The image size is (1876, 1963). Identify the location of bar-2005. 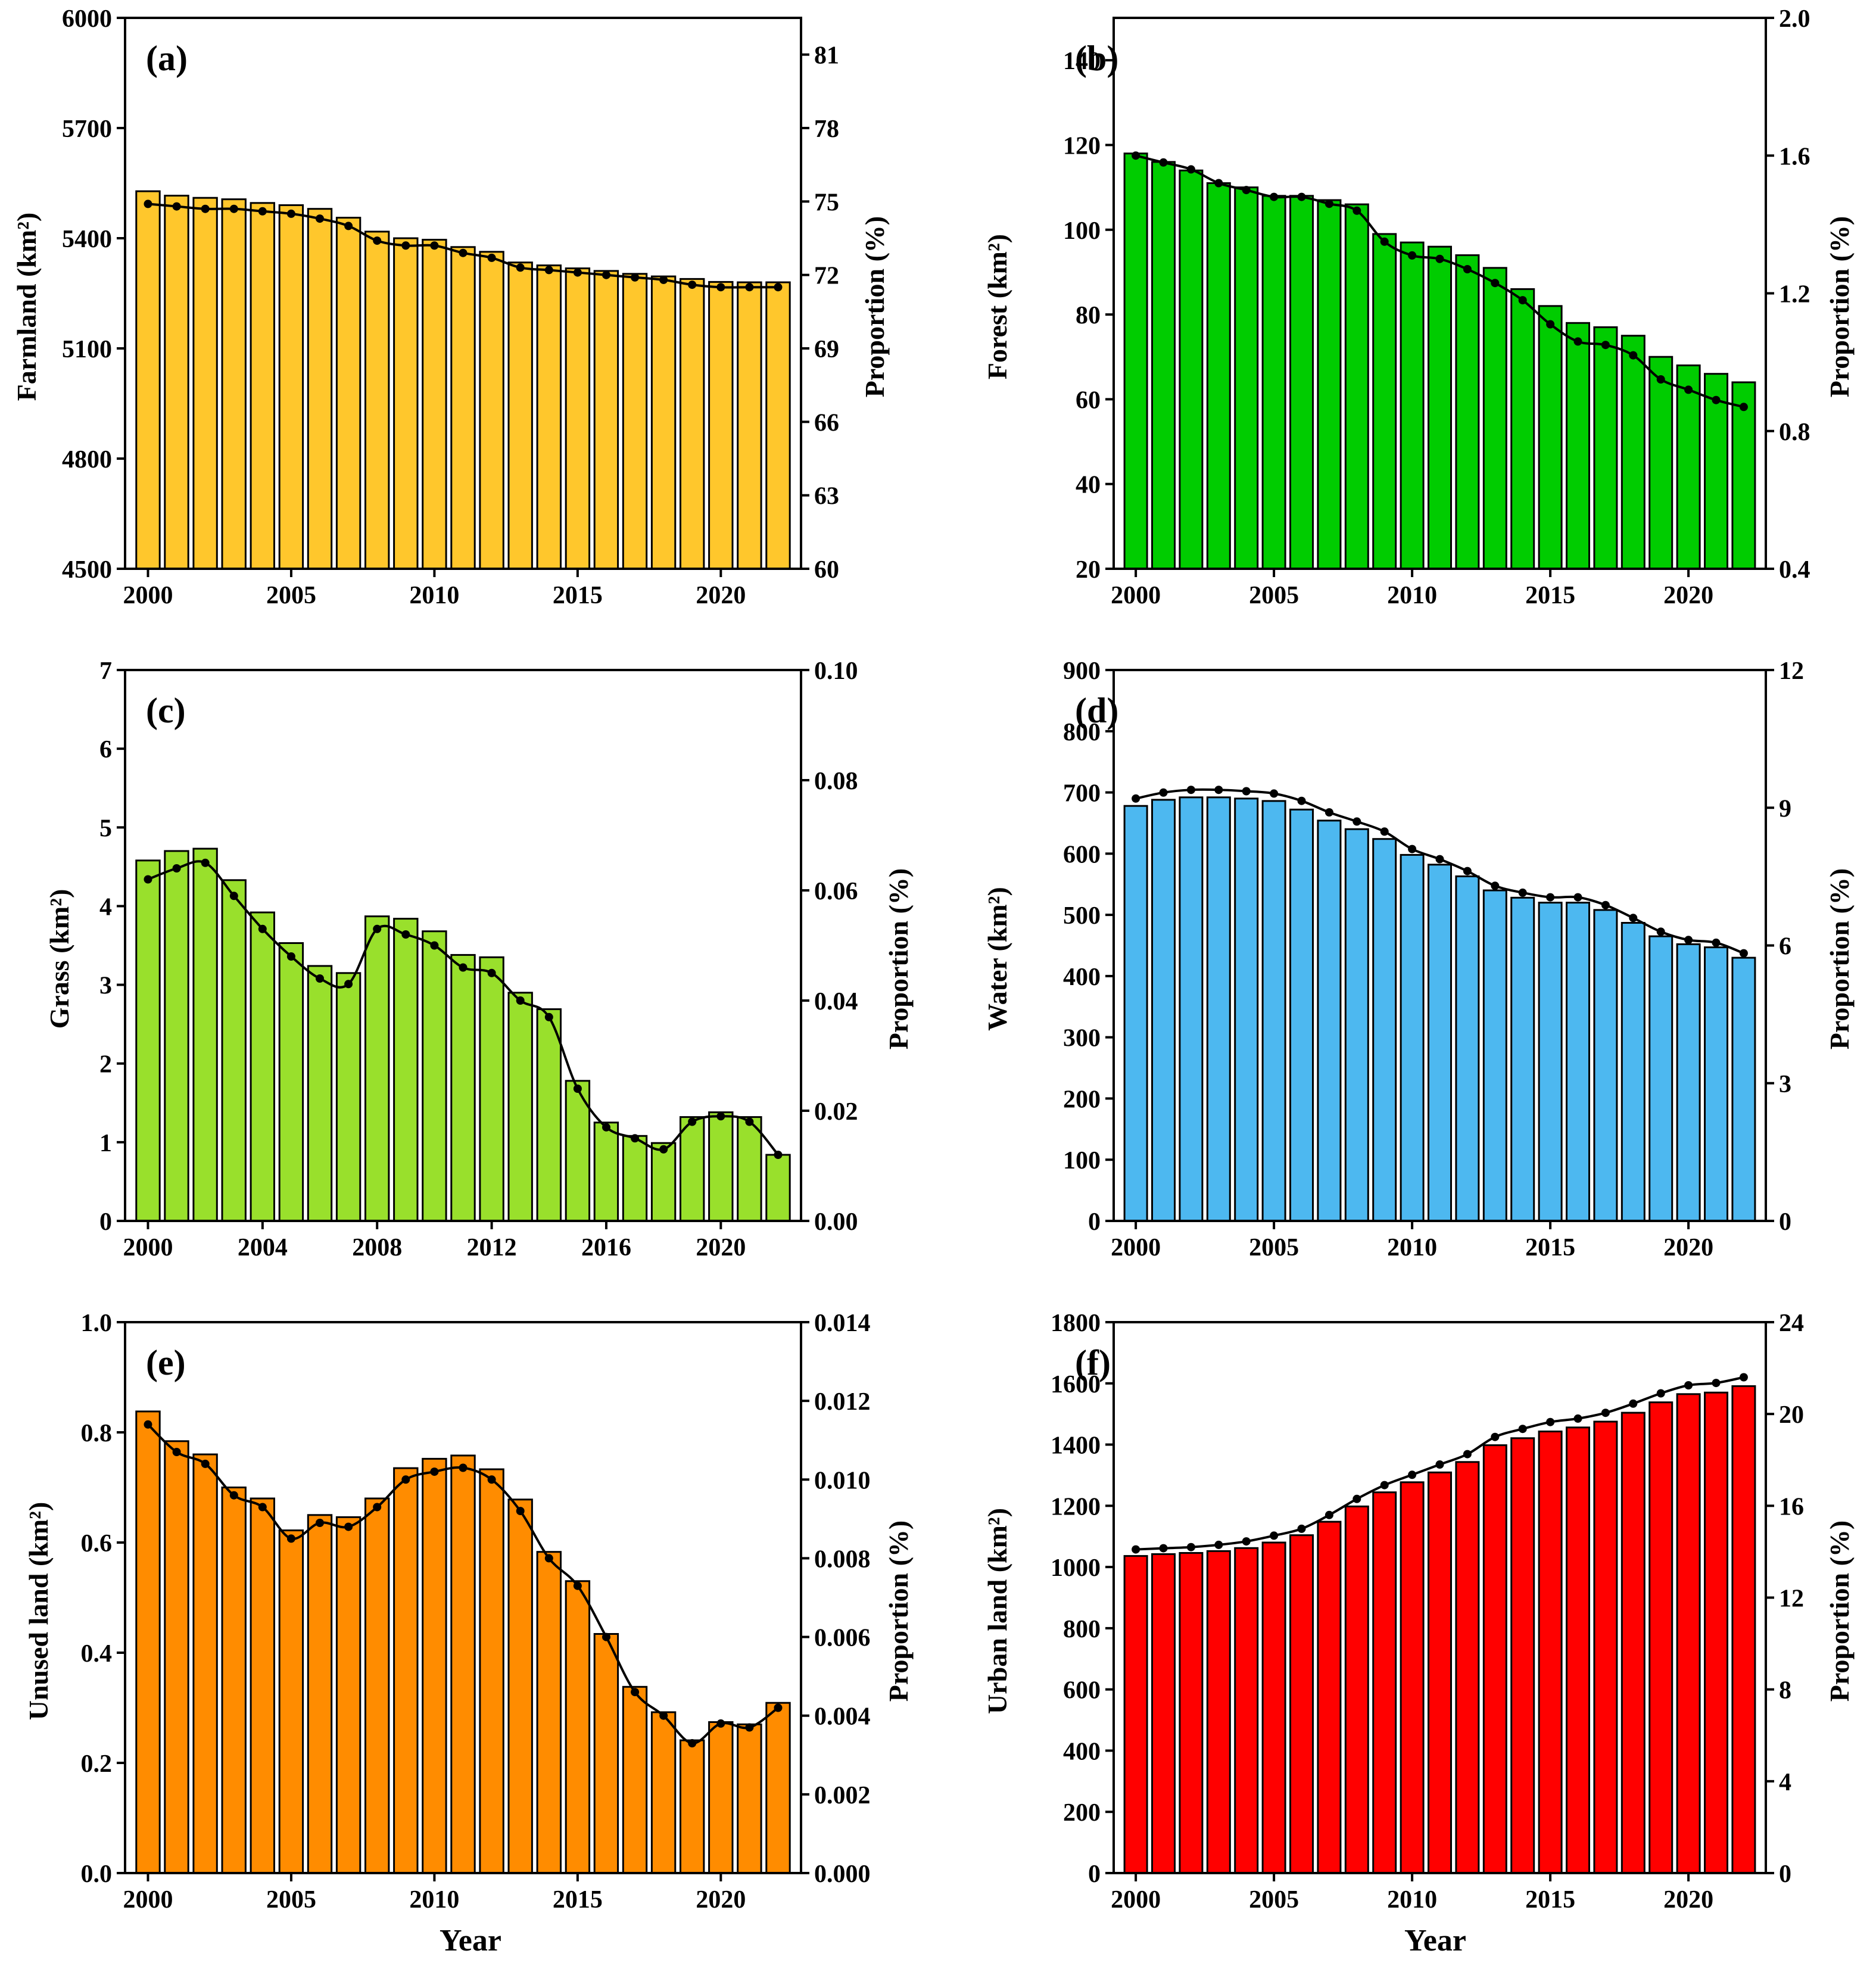
(291, 1082).